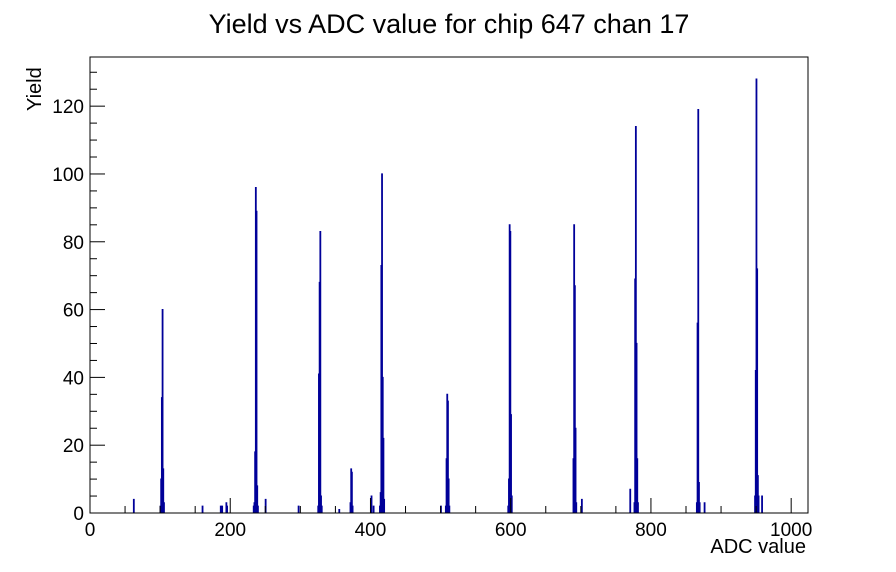  What do you see at coordinates (791, 530) in the screenshot?
I see `x-tick-label: 1000` at bounding box center [791, 530].